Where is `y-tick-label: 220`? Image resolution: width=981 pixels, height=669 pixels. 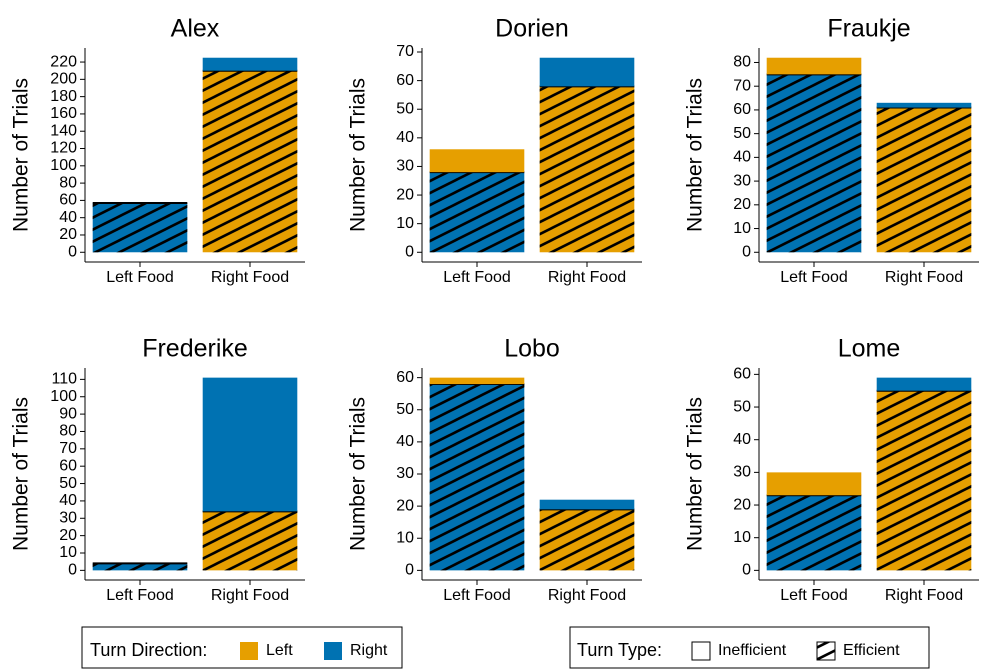 y-tick-label: 220 is located at coordinates (63, 61).